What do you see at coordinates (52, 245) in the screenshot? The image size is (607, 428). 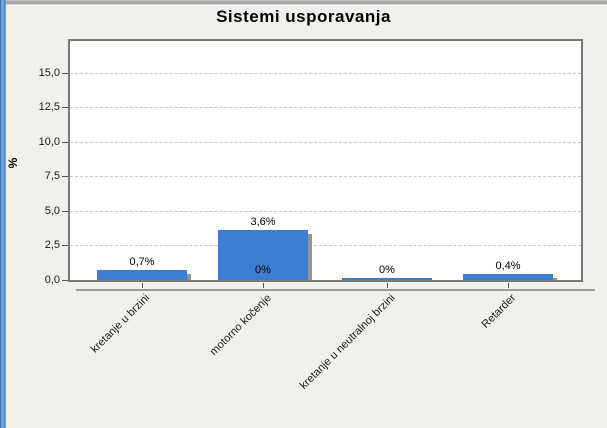 I see `y-tick-label: 2,5` at bounding box center [52, 245].